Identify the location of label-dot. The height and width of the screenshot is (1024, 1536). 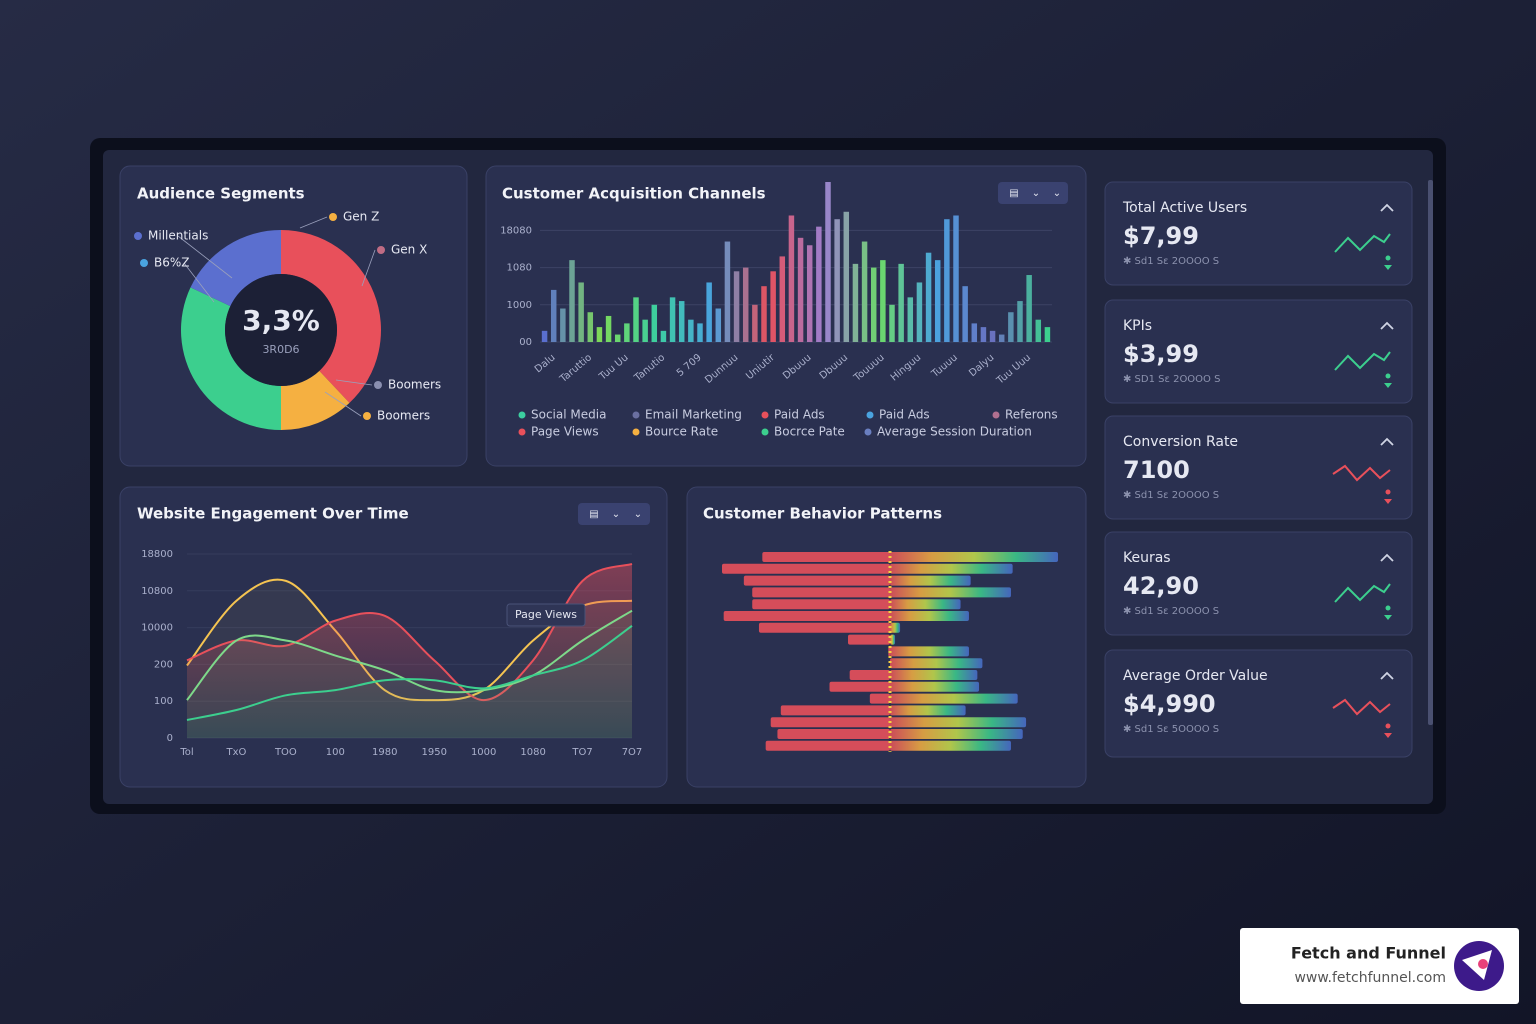
(381, 250).